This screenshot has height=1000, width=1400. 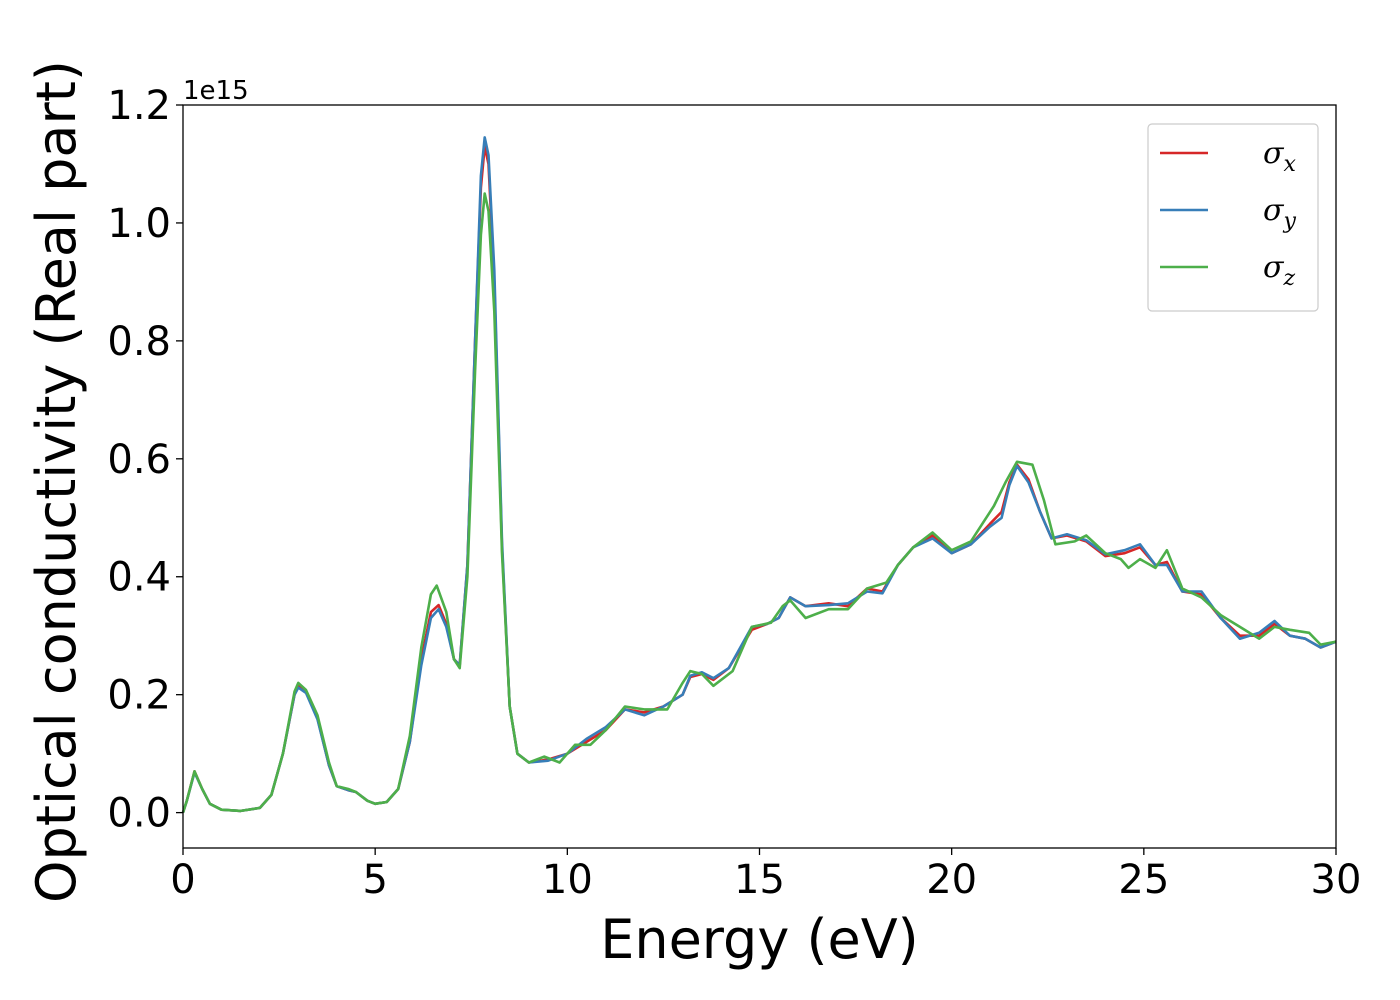 I want to click on y-tick-label: 0.2, so click(x=139, y=696).